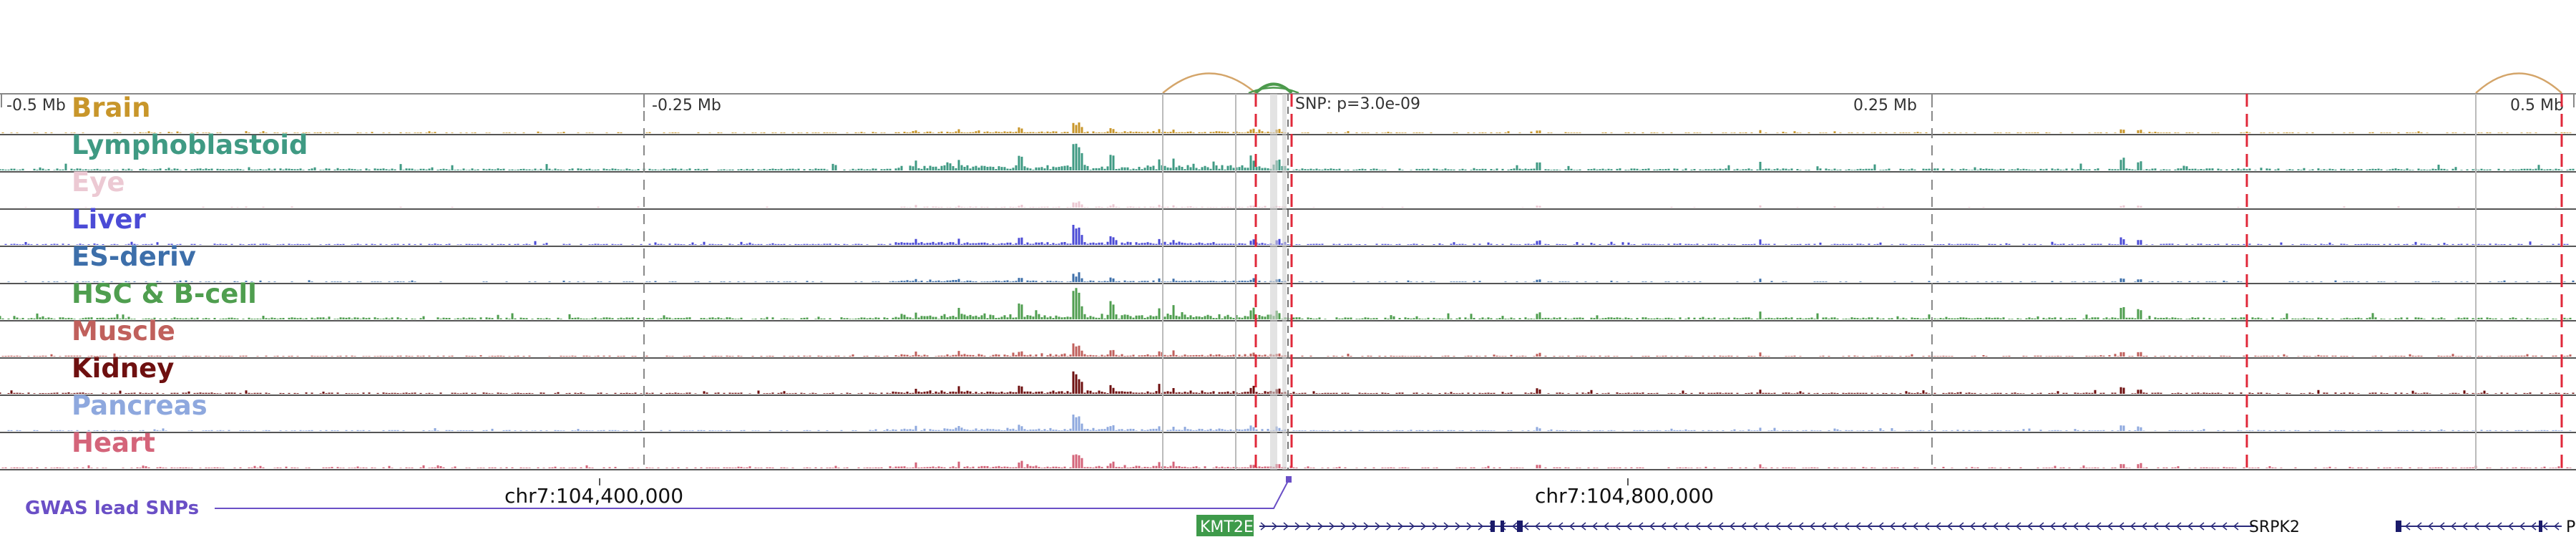 Image resolution: width=2576 pixels, height=537 pixels. What do you see at coordinates (1288, 411) in the screenshot?
I see `track: Pancreas` at bounding box center [1288, 411].